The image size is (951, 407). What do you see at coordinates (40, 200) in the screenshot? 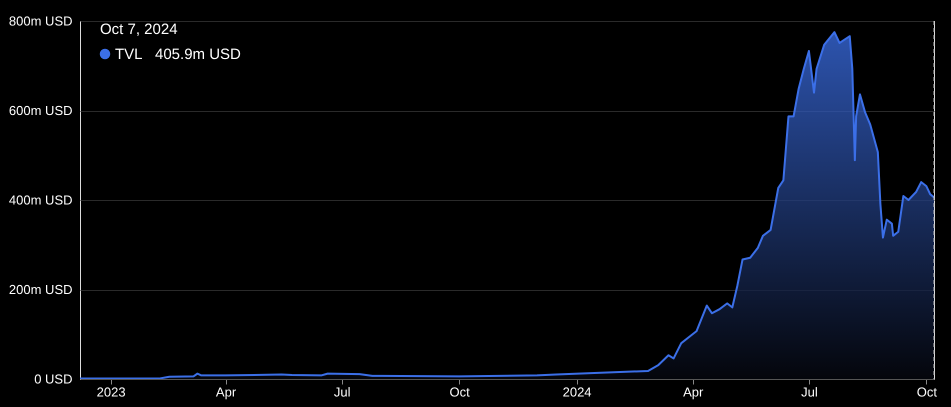
I see `y-tick-label: 400m USD` at bounding box center [40, 200].